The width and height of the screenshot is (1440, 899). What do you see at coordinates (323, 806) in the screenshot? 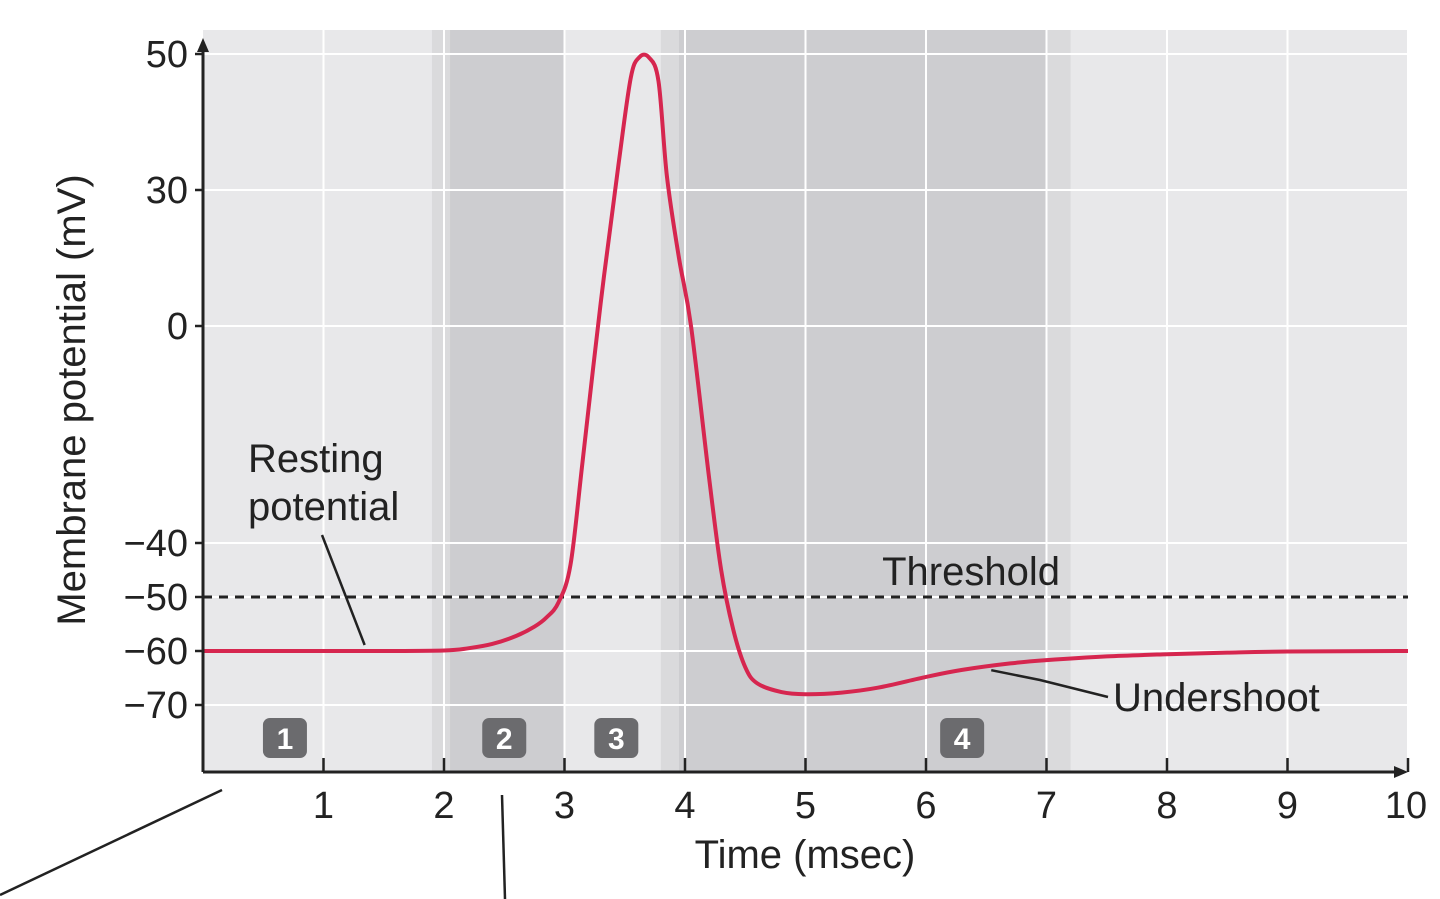
I see `x-tick-label: 1` at bounding box center [323, 806].